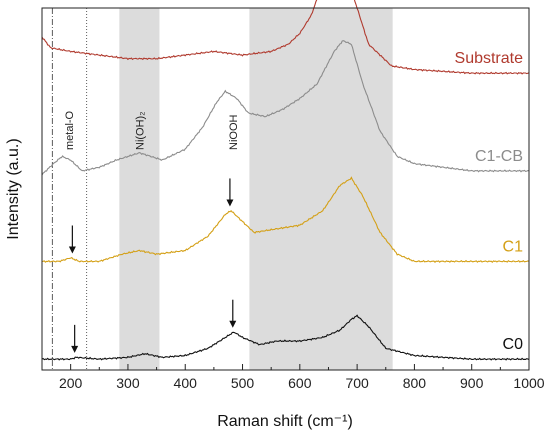 This screenshot has width=550, height=435. Describe the element at coordinates (489, 58) in the screenshot. I see `series-label-substrate: Substrate` at that location.